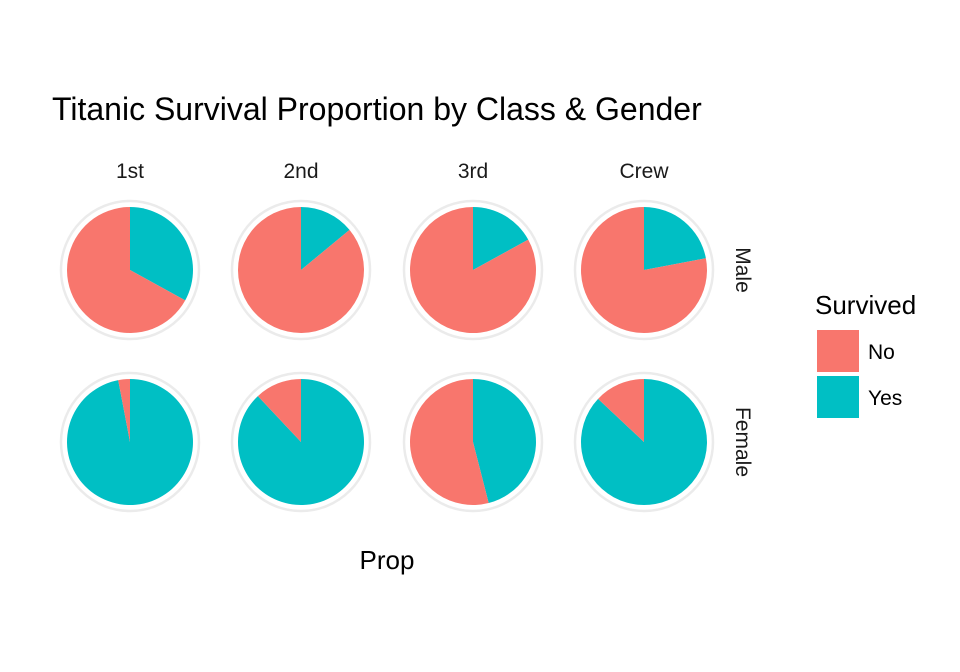  What do you see at coordinates (392, 171) in the screenshot?
I see `column-strip-labels: 1st 2nd 3rd Crew` at bounding box center [392, 171].